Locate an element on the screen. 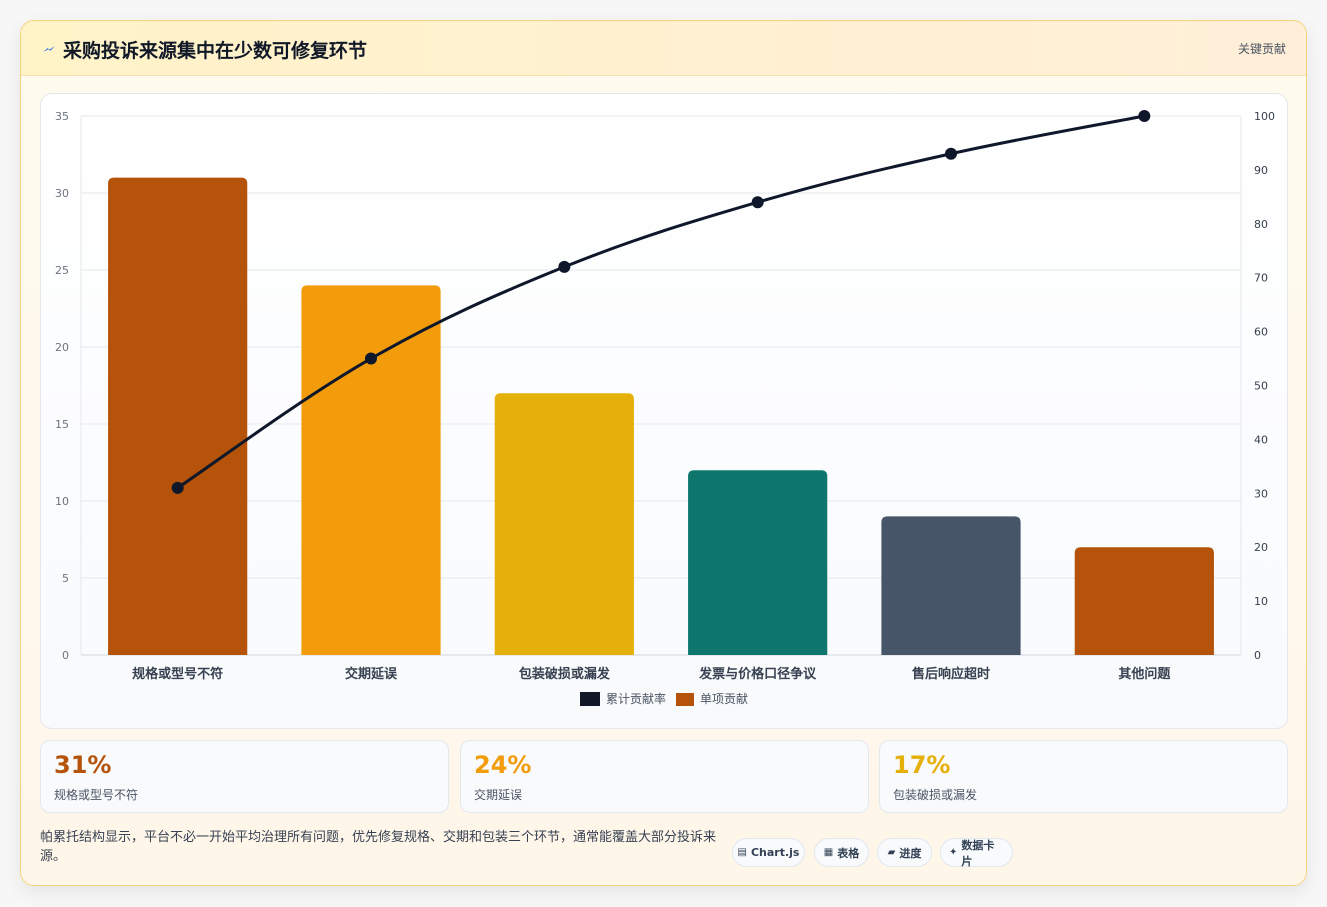  chip-table: ▦ 表格 is located at coordinates (841, 852).